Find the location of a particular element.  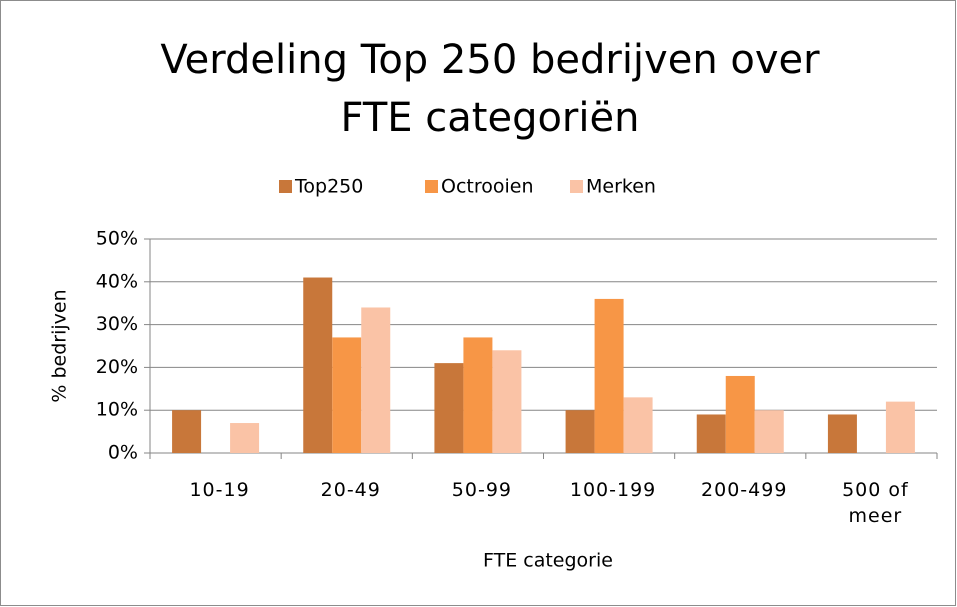

y-tick-label: 30% is located at coordinates (117, 324).